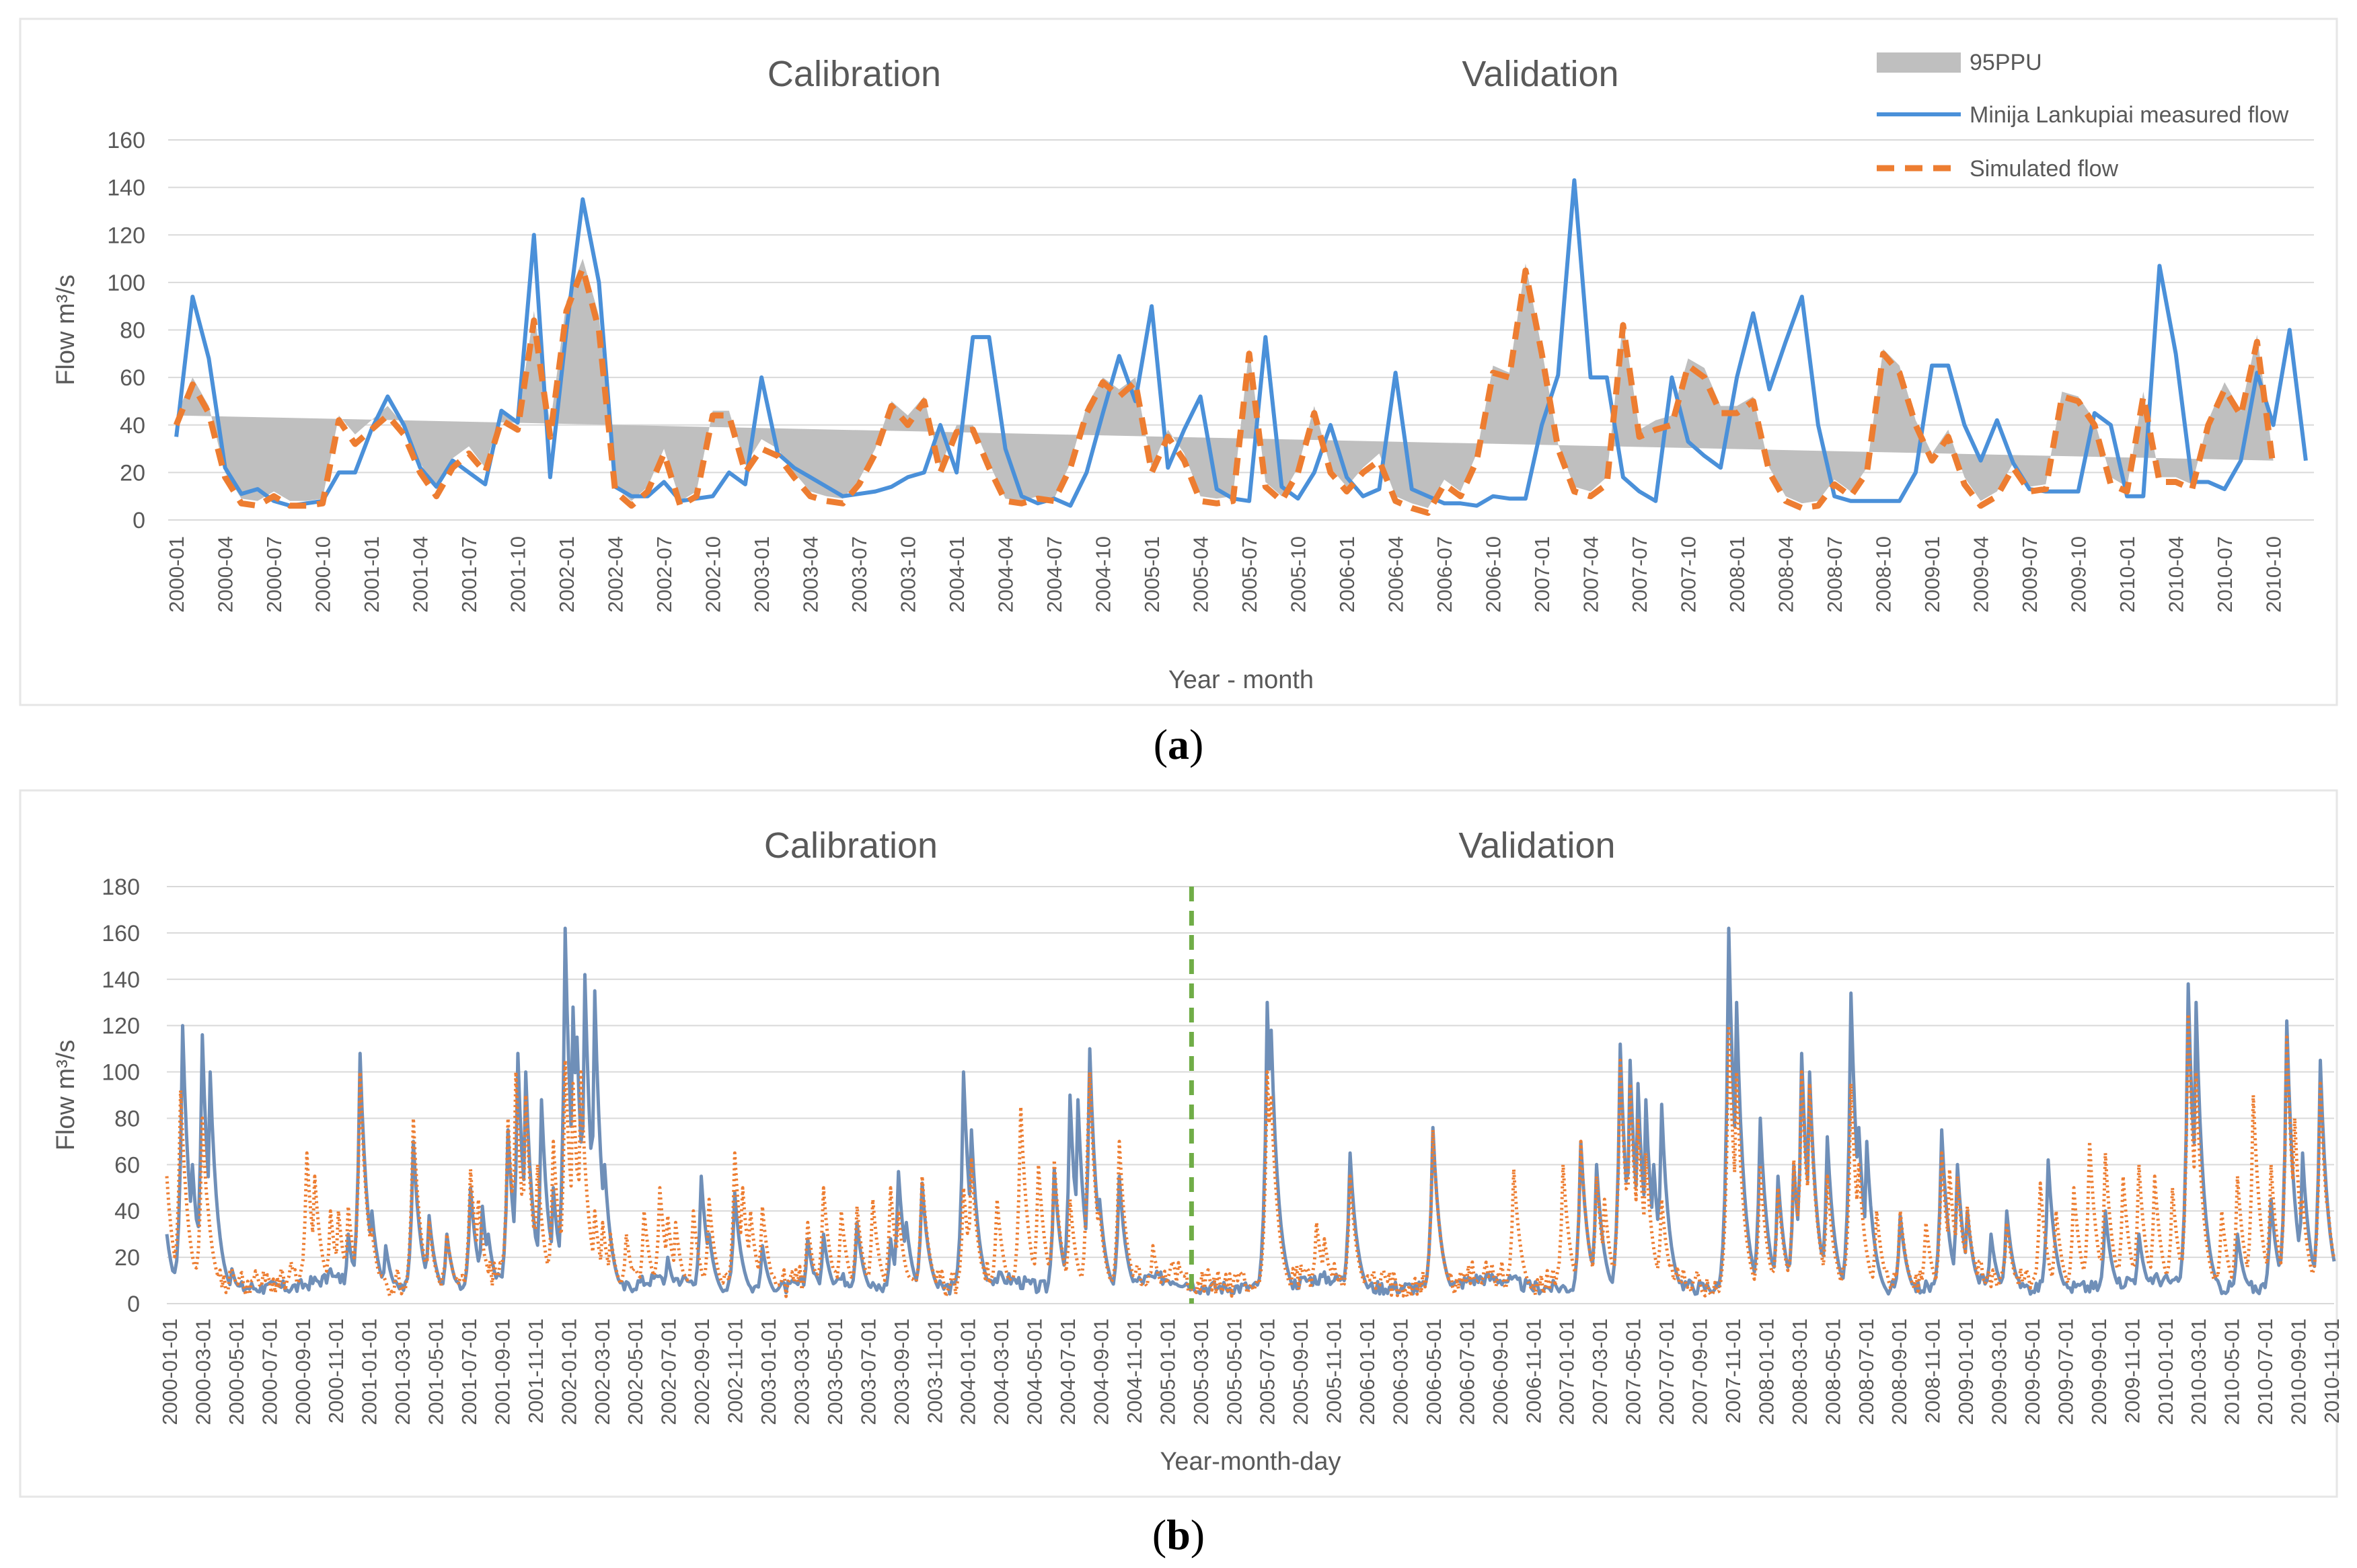 The height and width of the screenshot is (1568, 2357). I want to click on b-ytick-label: 20, so click(127, 1258).